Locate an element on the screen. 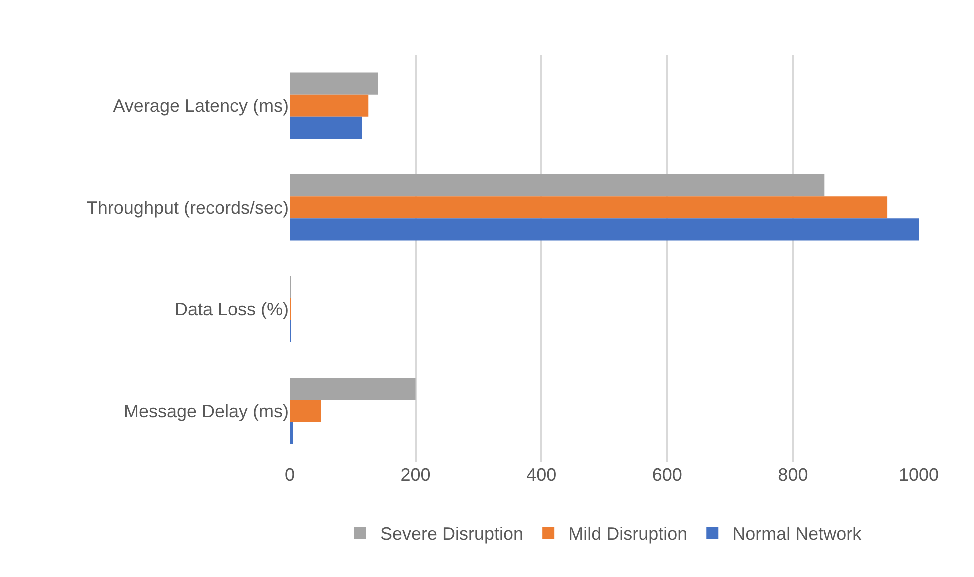 The image size is (974, 577). legend-label: Mild Disruption is located at coordinates (628, 534).